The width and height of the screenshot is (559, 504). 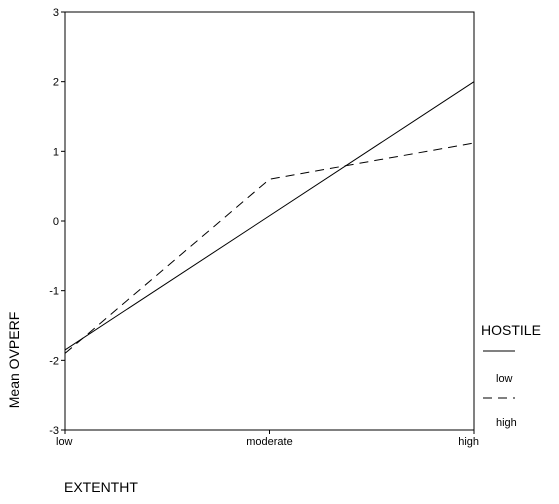 I want to click on y-tick-label: -1, so click(x=54, y=292).